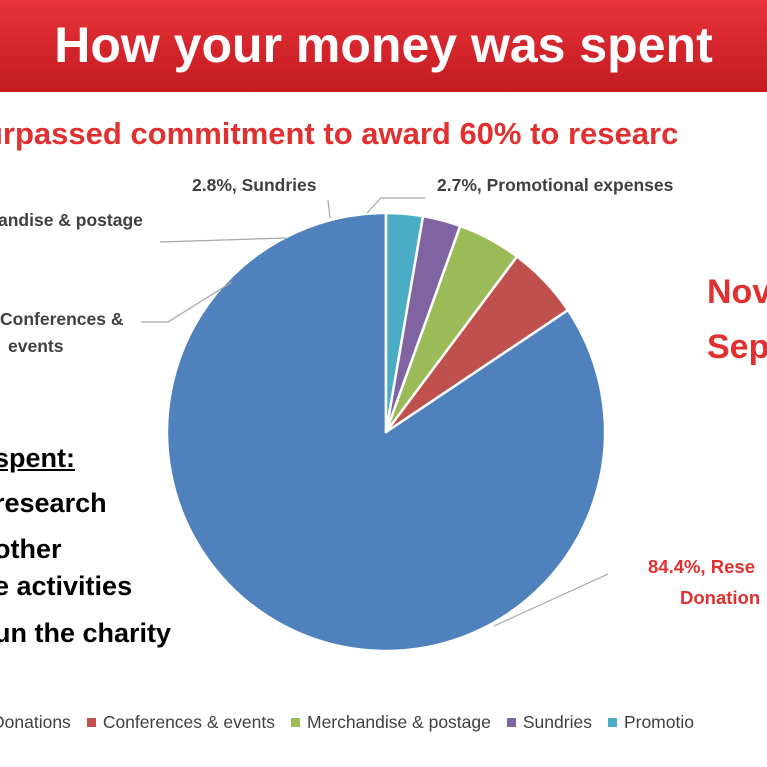 Image resolution: width=767 pixels, height=767 pixels. I want to click on label-research-line-2: Donation, so click(720, 597).